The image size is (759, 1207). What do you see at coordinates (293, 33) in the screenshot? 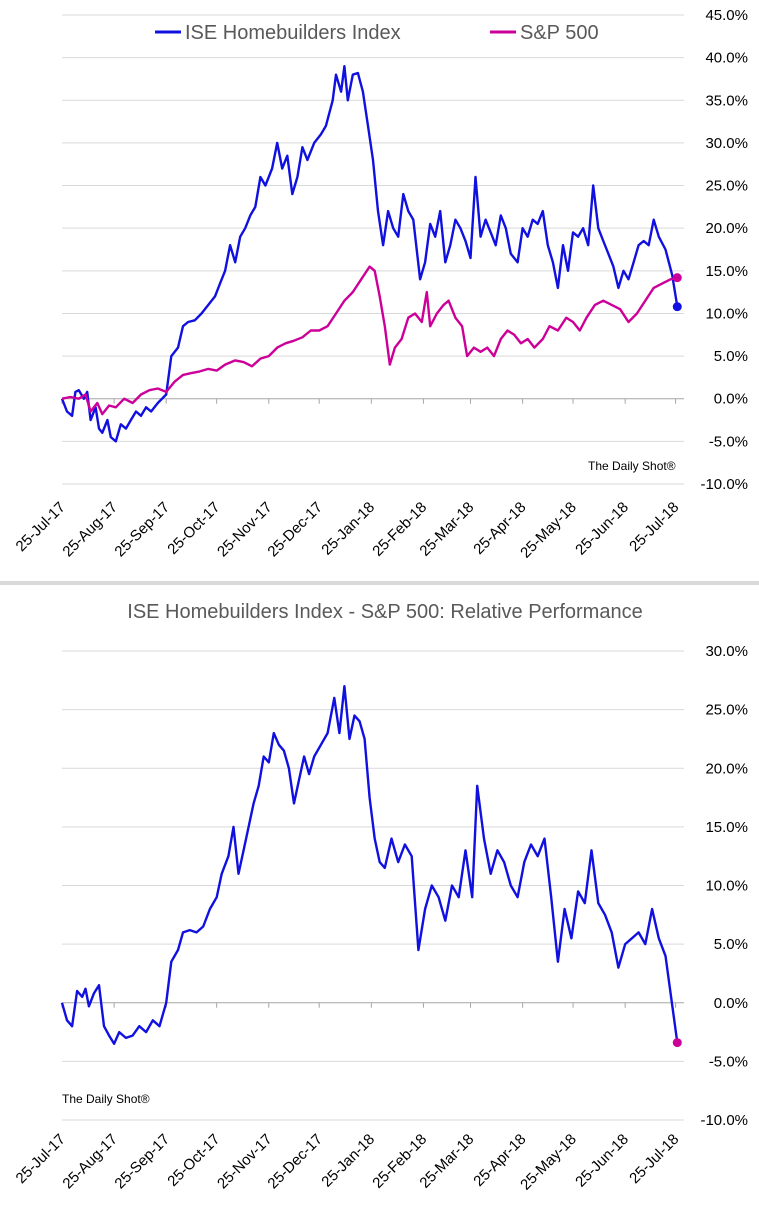
I see `legend-label-homebuilders: ISE Homebuilders Index` at bounding box center [293, 33].